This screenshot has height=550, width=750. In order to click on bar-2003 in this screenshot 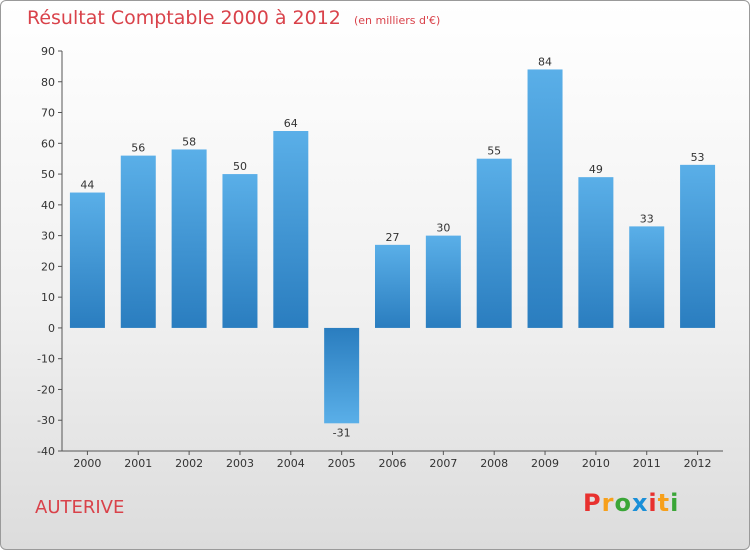, I will do `click(240, 251)`.